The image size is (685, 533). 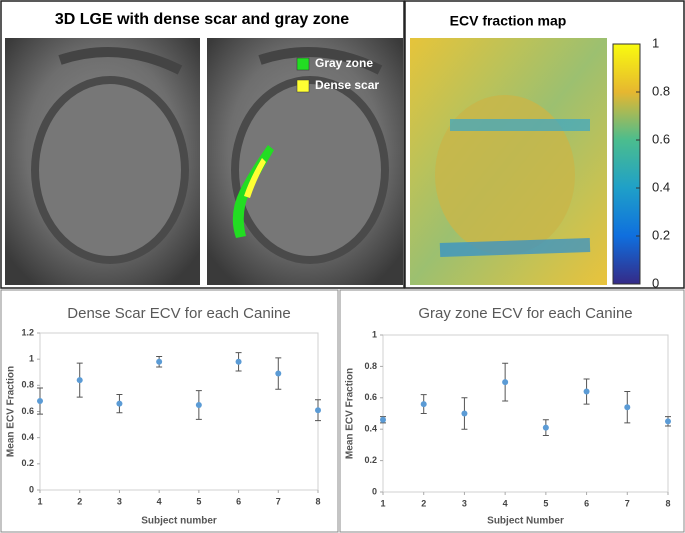 What do you see at coordinates (661, 90) in the screenshot?
I see `colorbar-tick-label: 0.8` at bounding box center [661, 90].